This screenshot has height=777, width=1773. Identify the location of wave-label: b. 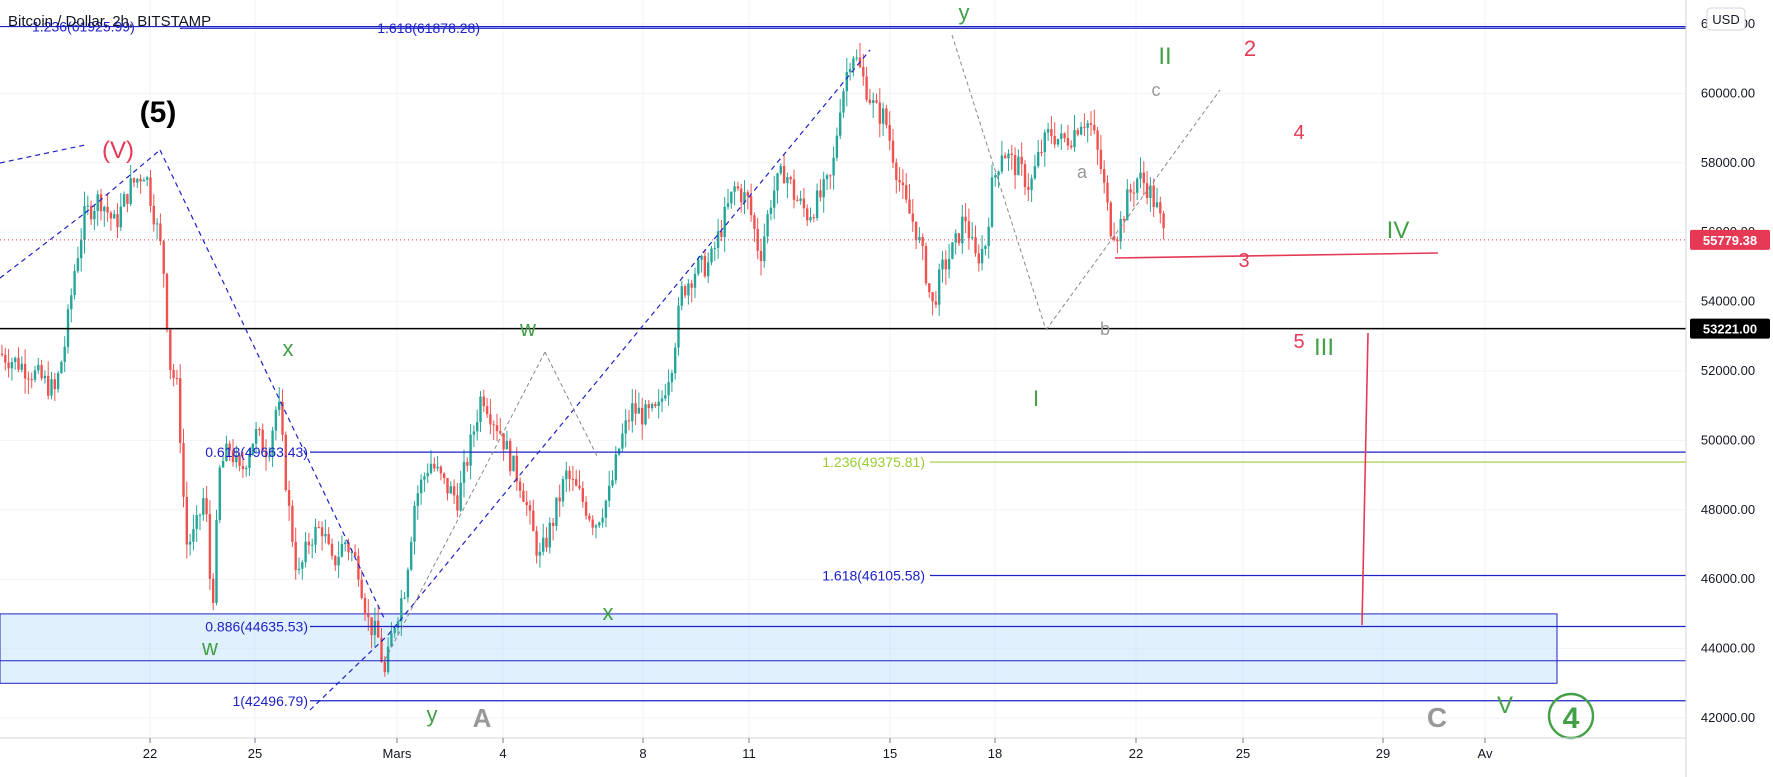
(1105, 329).